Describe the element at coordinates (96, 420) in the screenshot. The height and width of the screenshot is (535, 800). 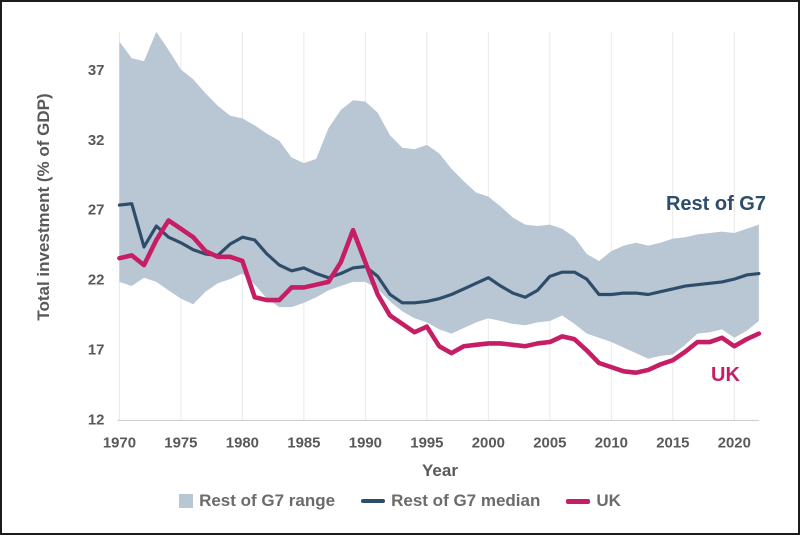
I see `y-tick-label: 12` at that location.